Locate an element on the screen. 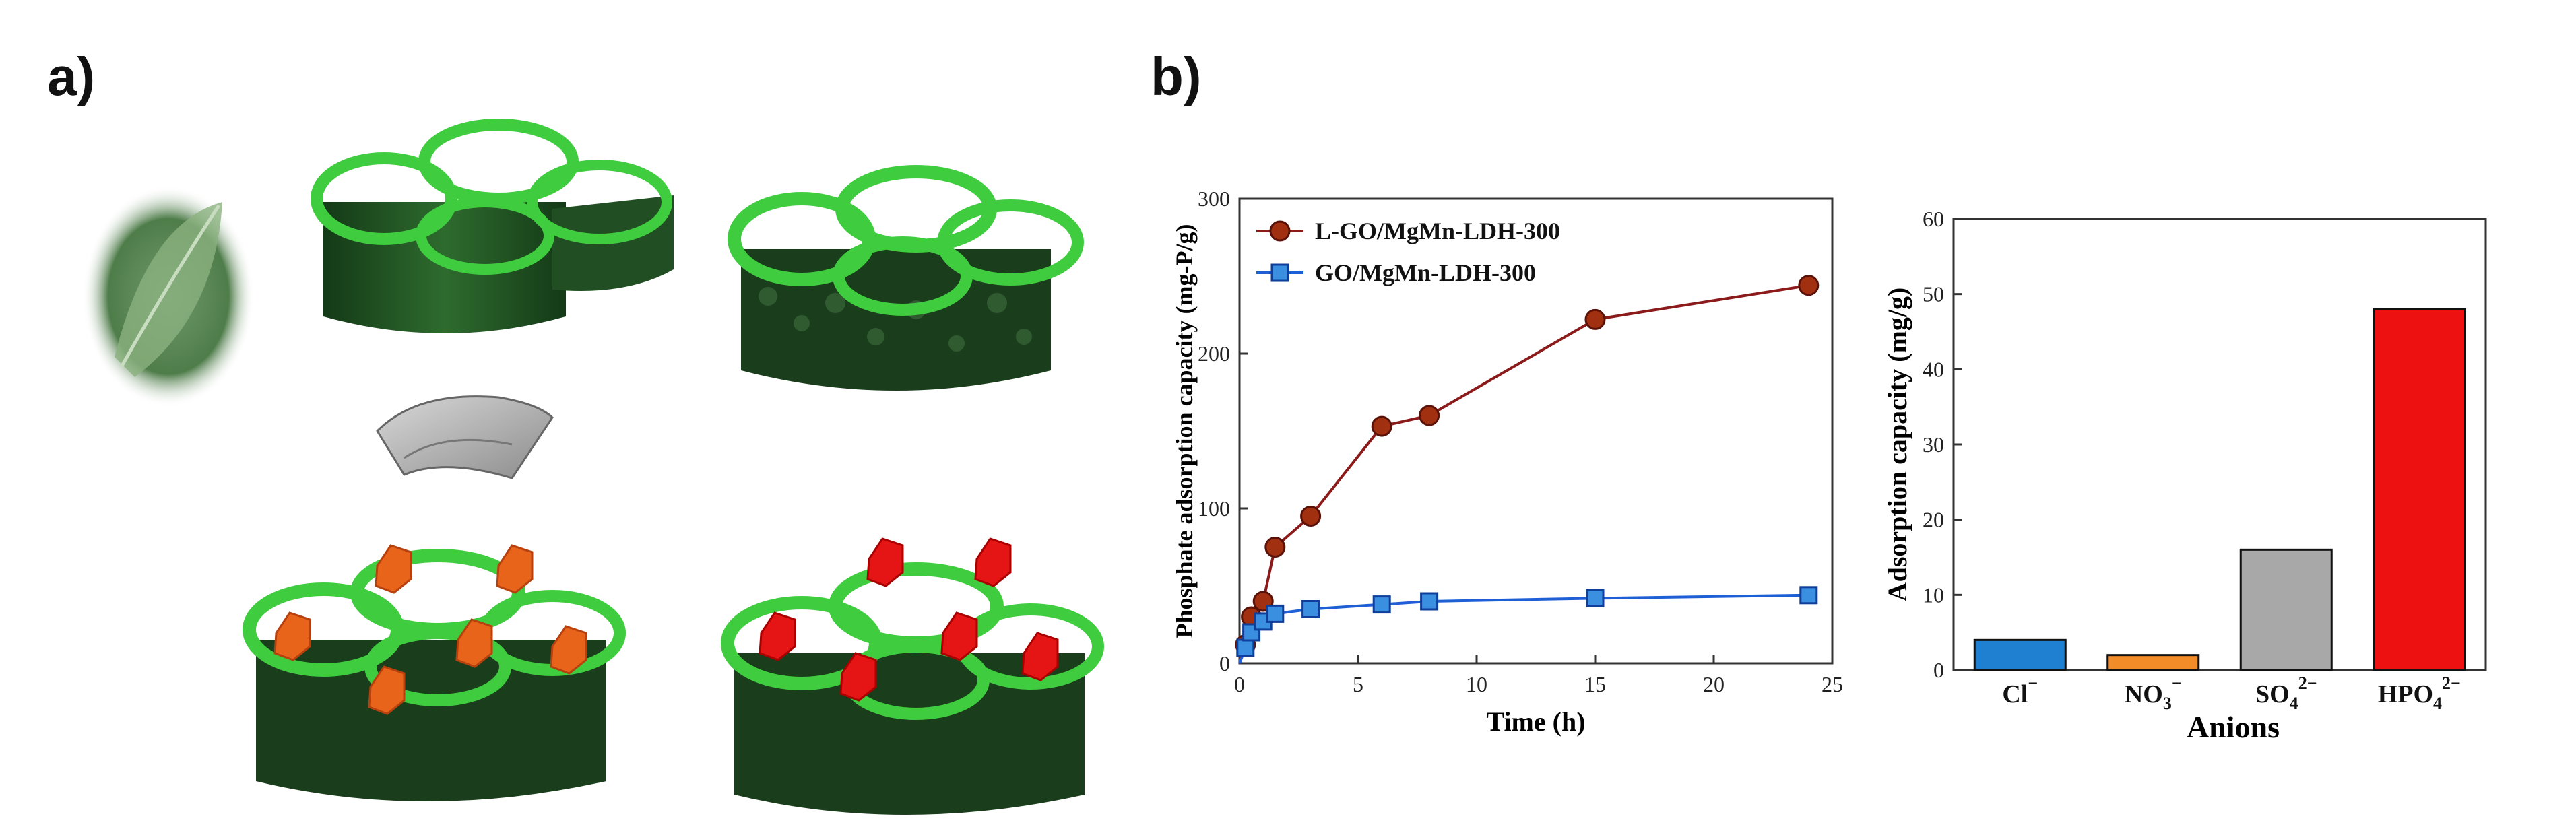 The width and height of the screenshot is (2576, 833). graphene-coated-scaffold is located at coordinates (906, 278).